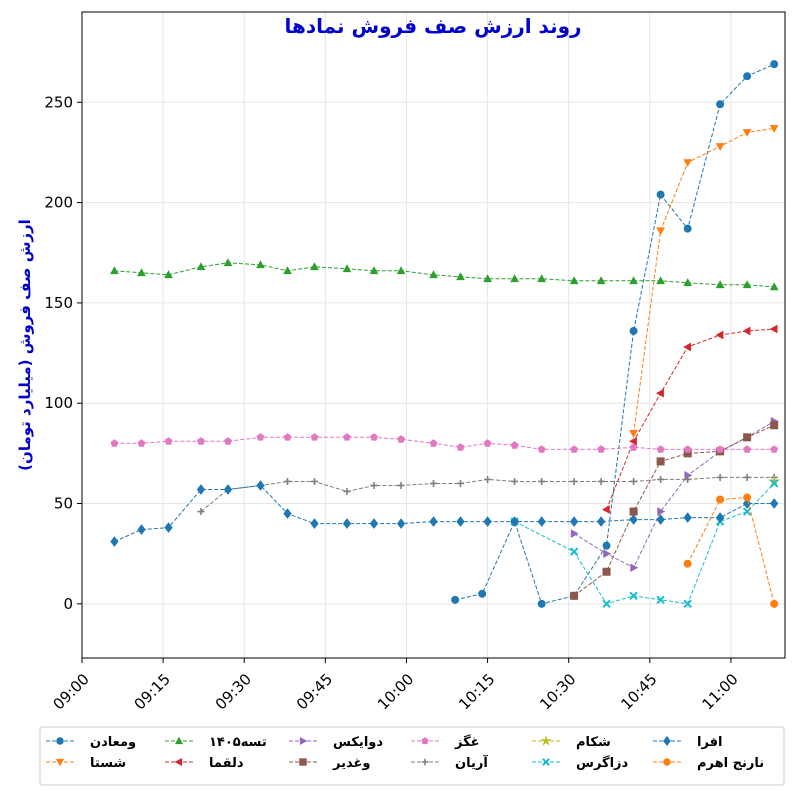  Describe the element at coordinates (108, 763) in the screenshot. I see `legend-label: شستا` at that location.